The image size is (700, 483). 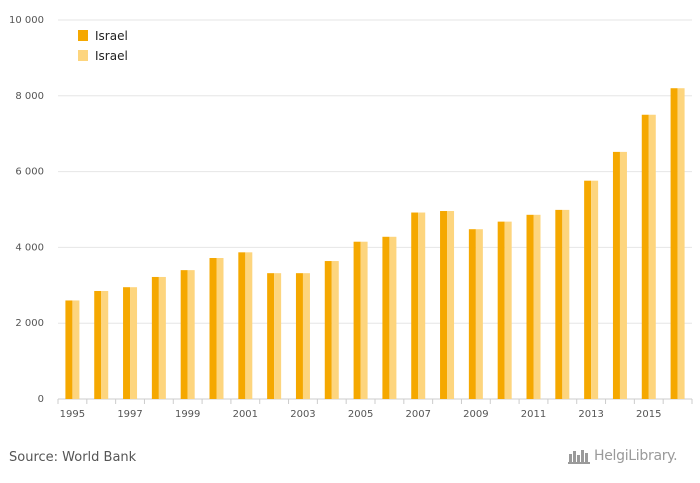 I want to click on source-note: Source: World Bank, so click(x=73, y=457).